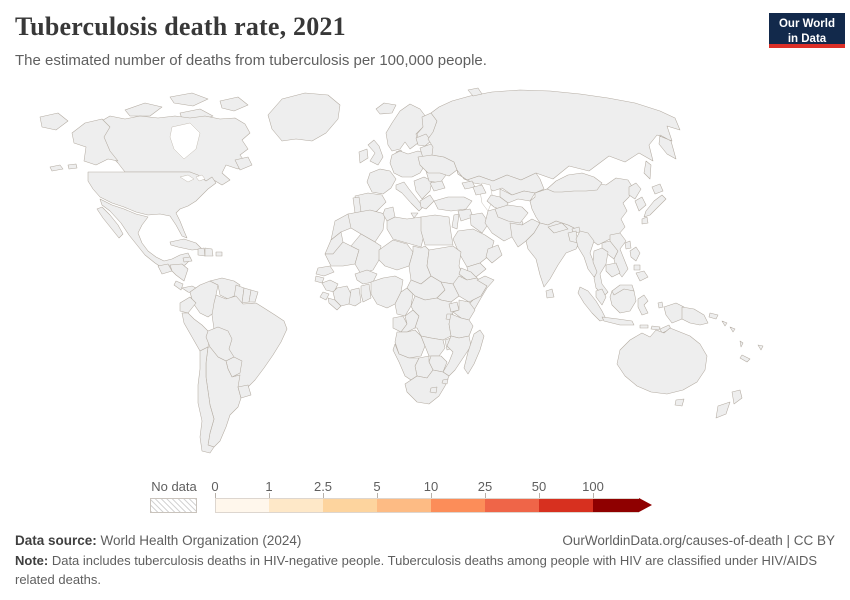  What do you see at coordinates (363, 156) in the screenshot?
I see `country-ireland` at bounding box center [363, 156].